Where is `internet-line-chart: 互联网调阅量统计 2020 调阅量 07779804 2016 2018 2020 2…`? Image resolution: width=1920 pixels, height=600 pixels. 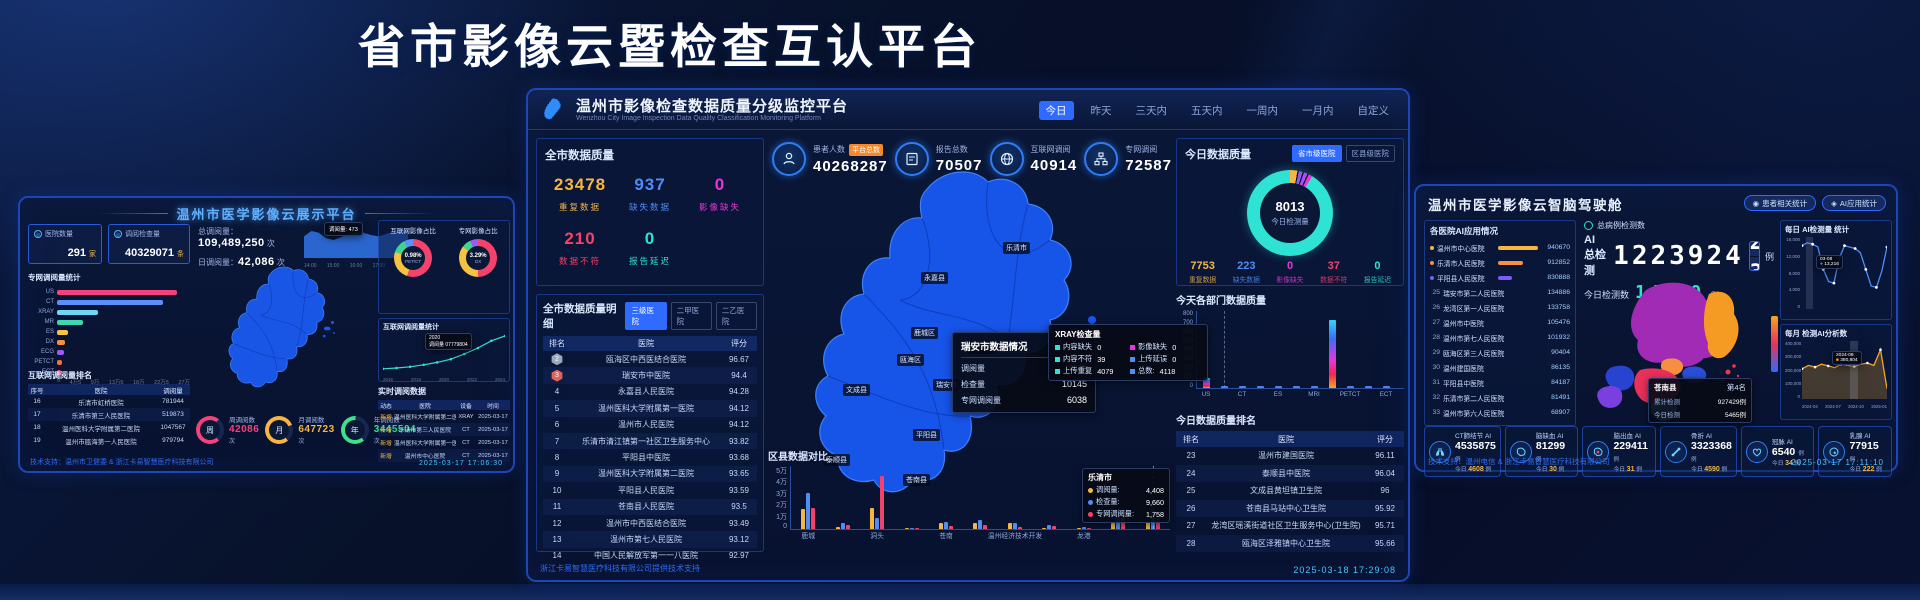
internet-line-chart: 互联网调阅量统计 2020 调阅量 07779804 2016 2018 2020 2… is located at coordinates (444, 350).